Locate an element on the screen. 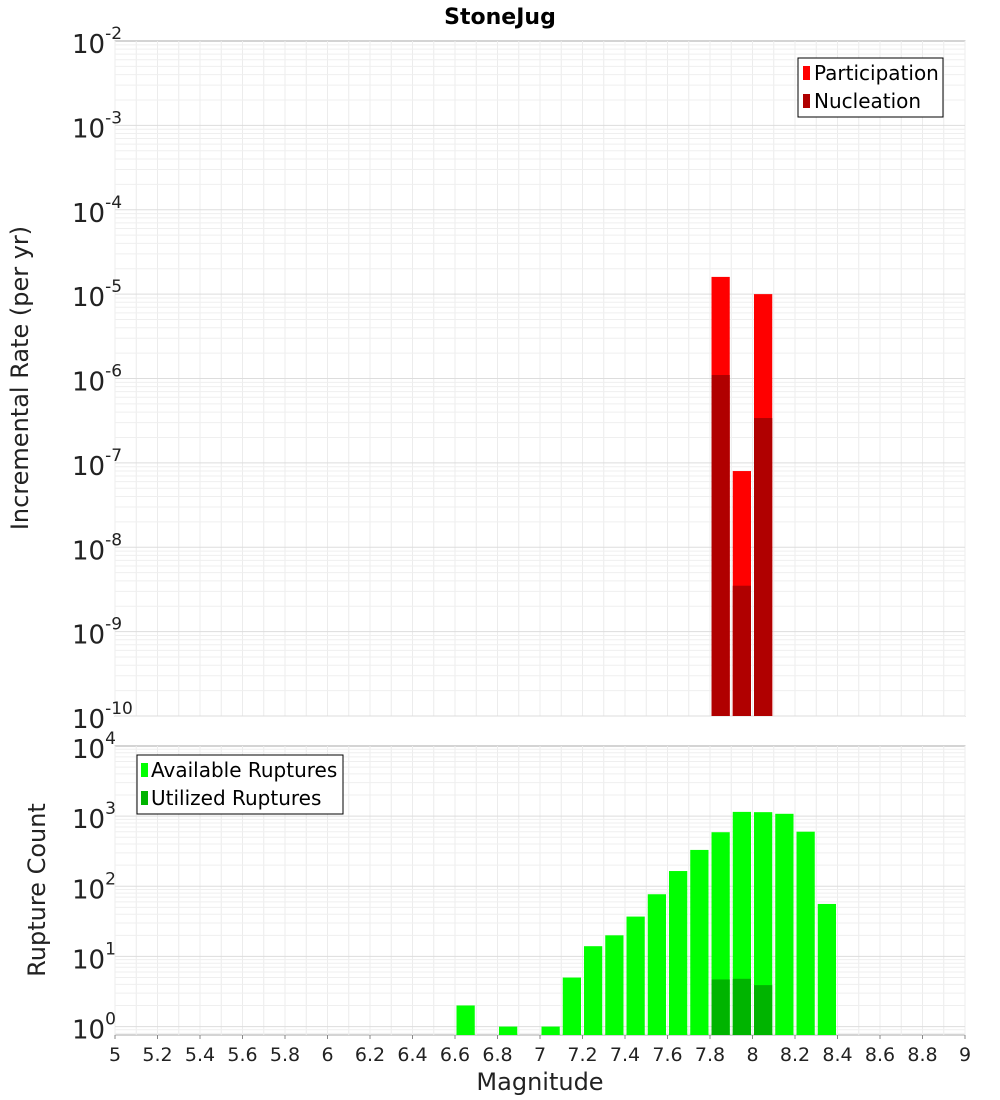 Image resolution: width=1000 pixels, height=1100 pixels. legend-label-participation: Participation is located at coordinates (876, 73).